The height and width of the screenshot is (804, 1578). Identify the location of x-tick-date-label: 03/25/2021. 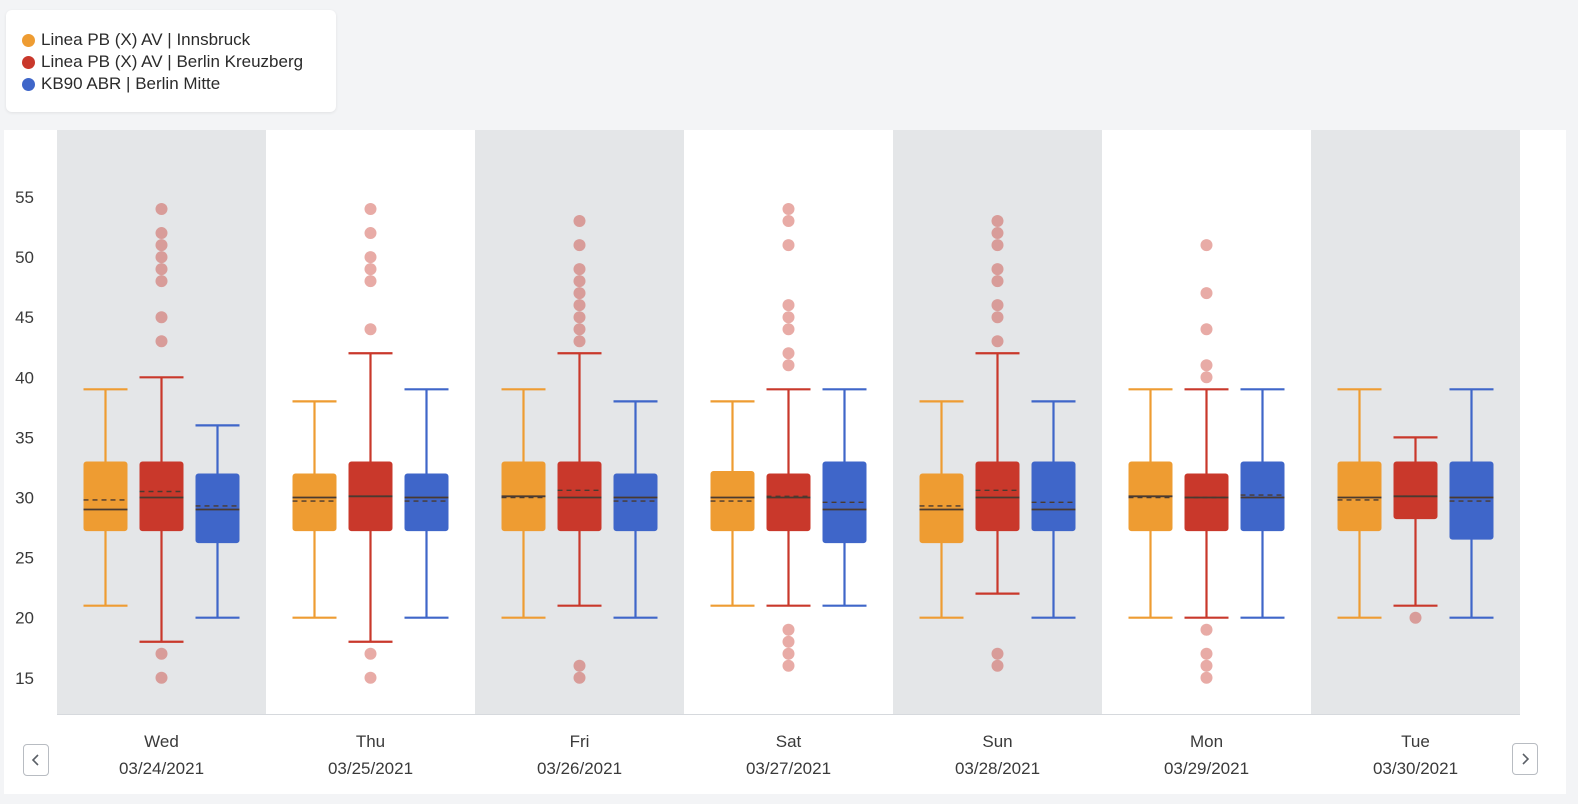
(370, 768).